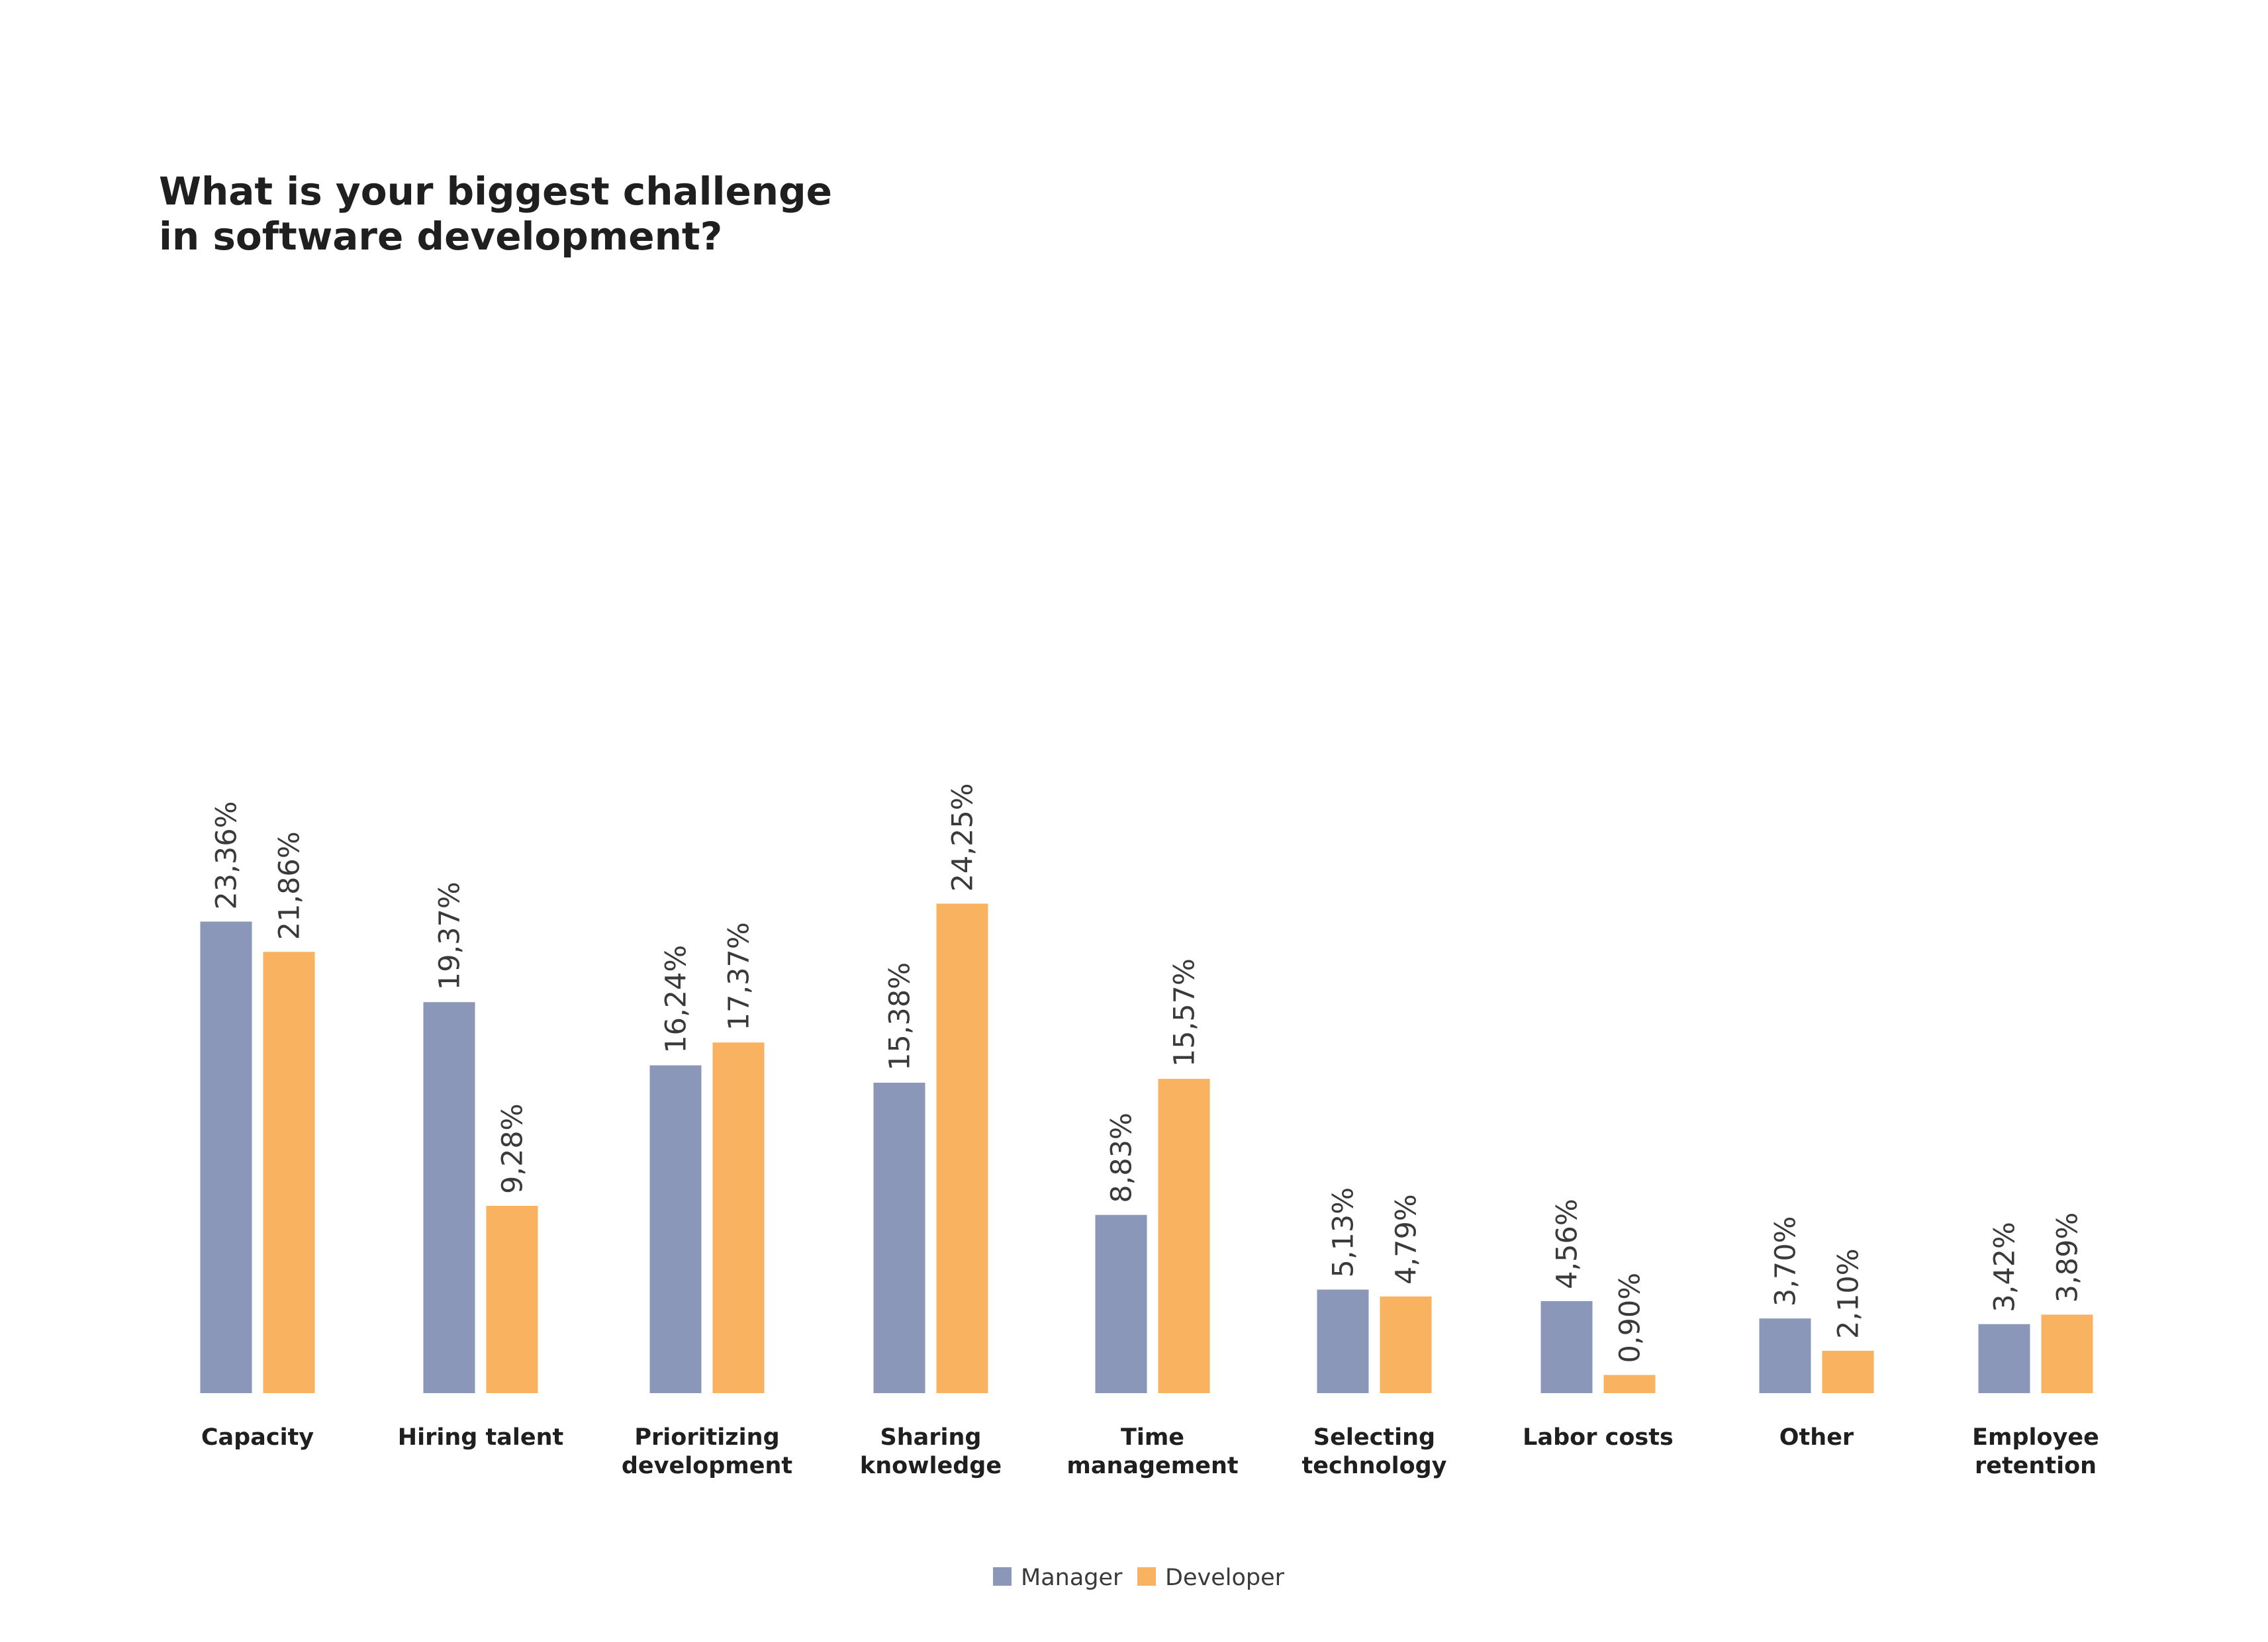 This screenshot has width=2268, height=1642. What do you see at coordinates (931, 1466) in the screenshot?
I see `category-label-3-line-1: knowledge` at bounding box center [931, 1466].